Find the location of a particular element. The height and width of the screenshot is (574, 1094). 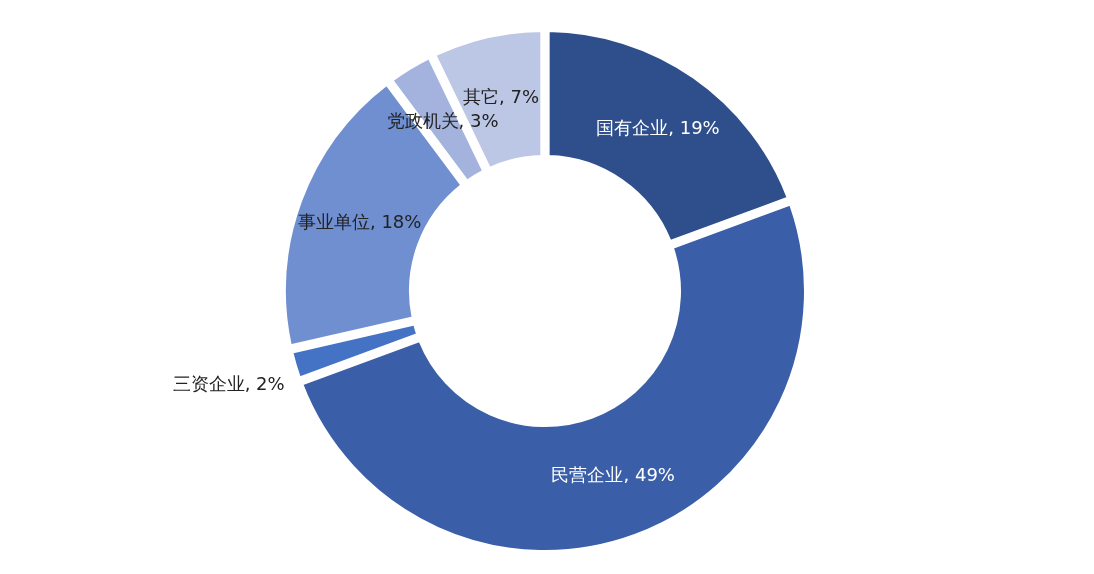

slice-label: 事业单位, 18% is located at coordinates (359, 221).